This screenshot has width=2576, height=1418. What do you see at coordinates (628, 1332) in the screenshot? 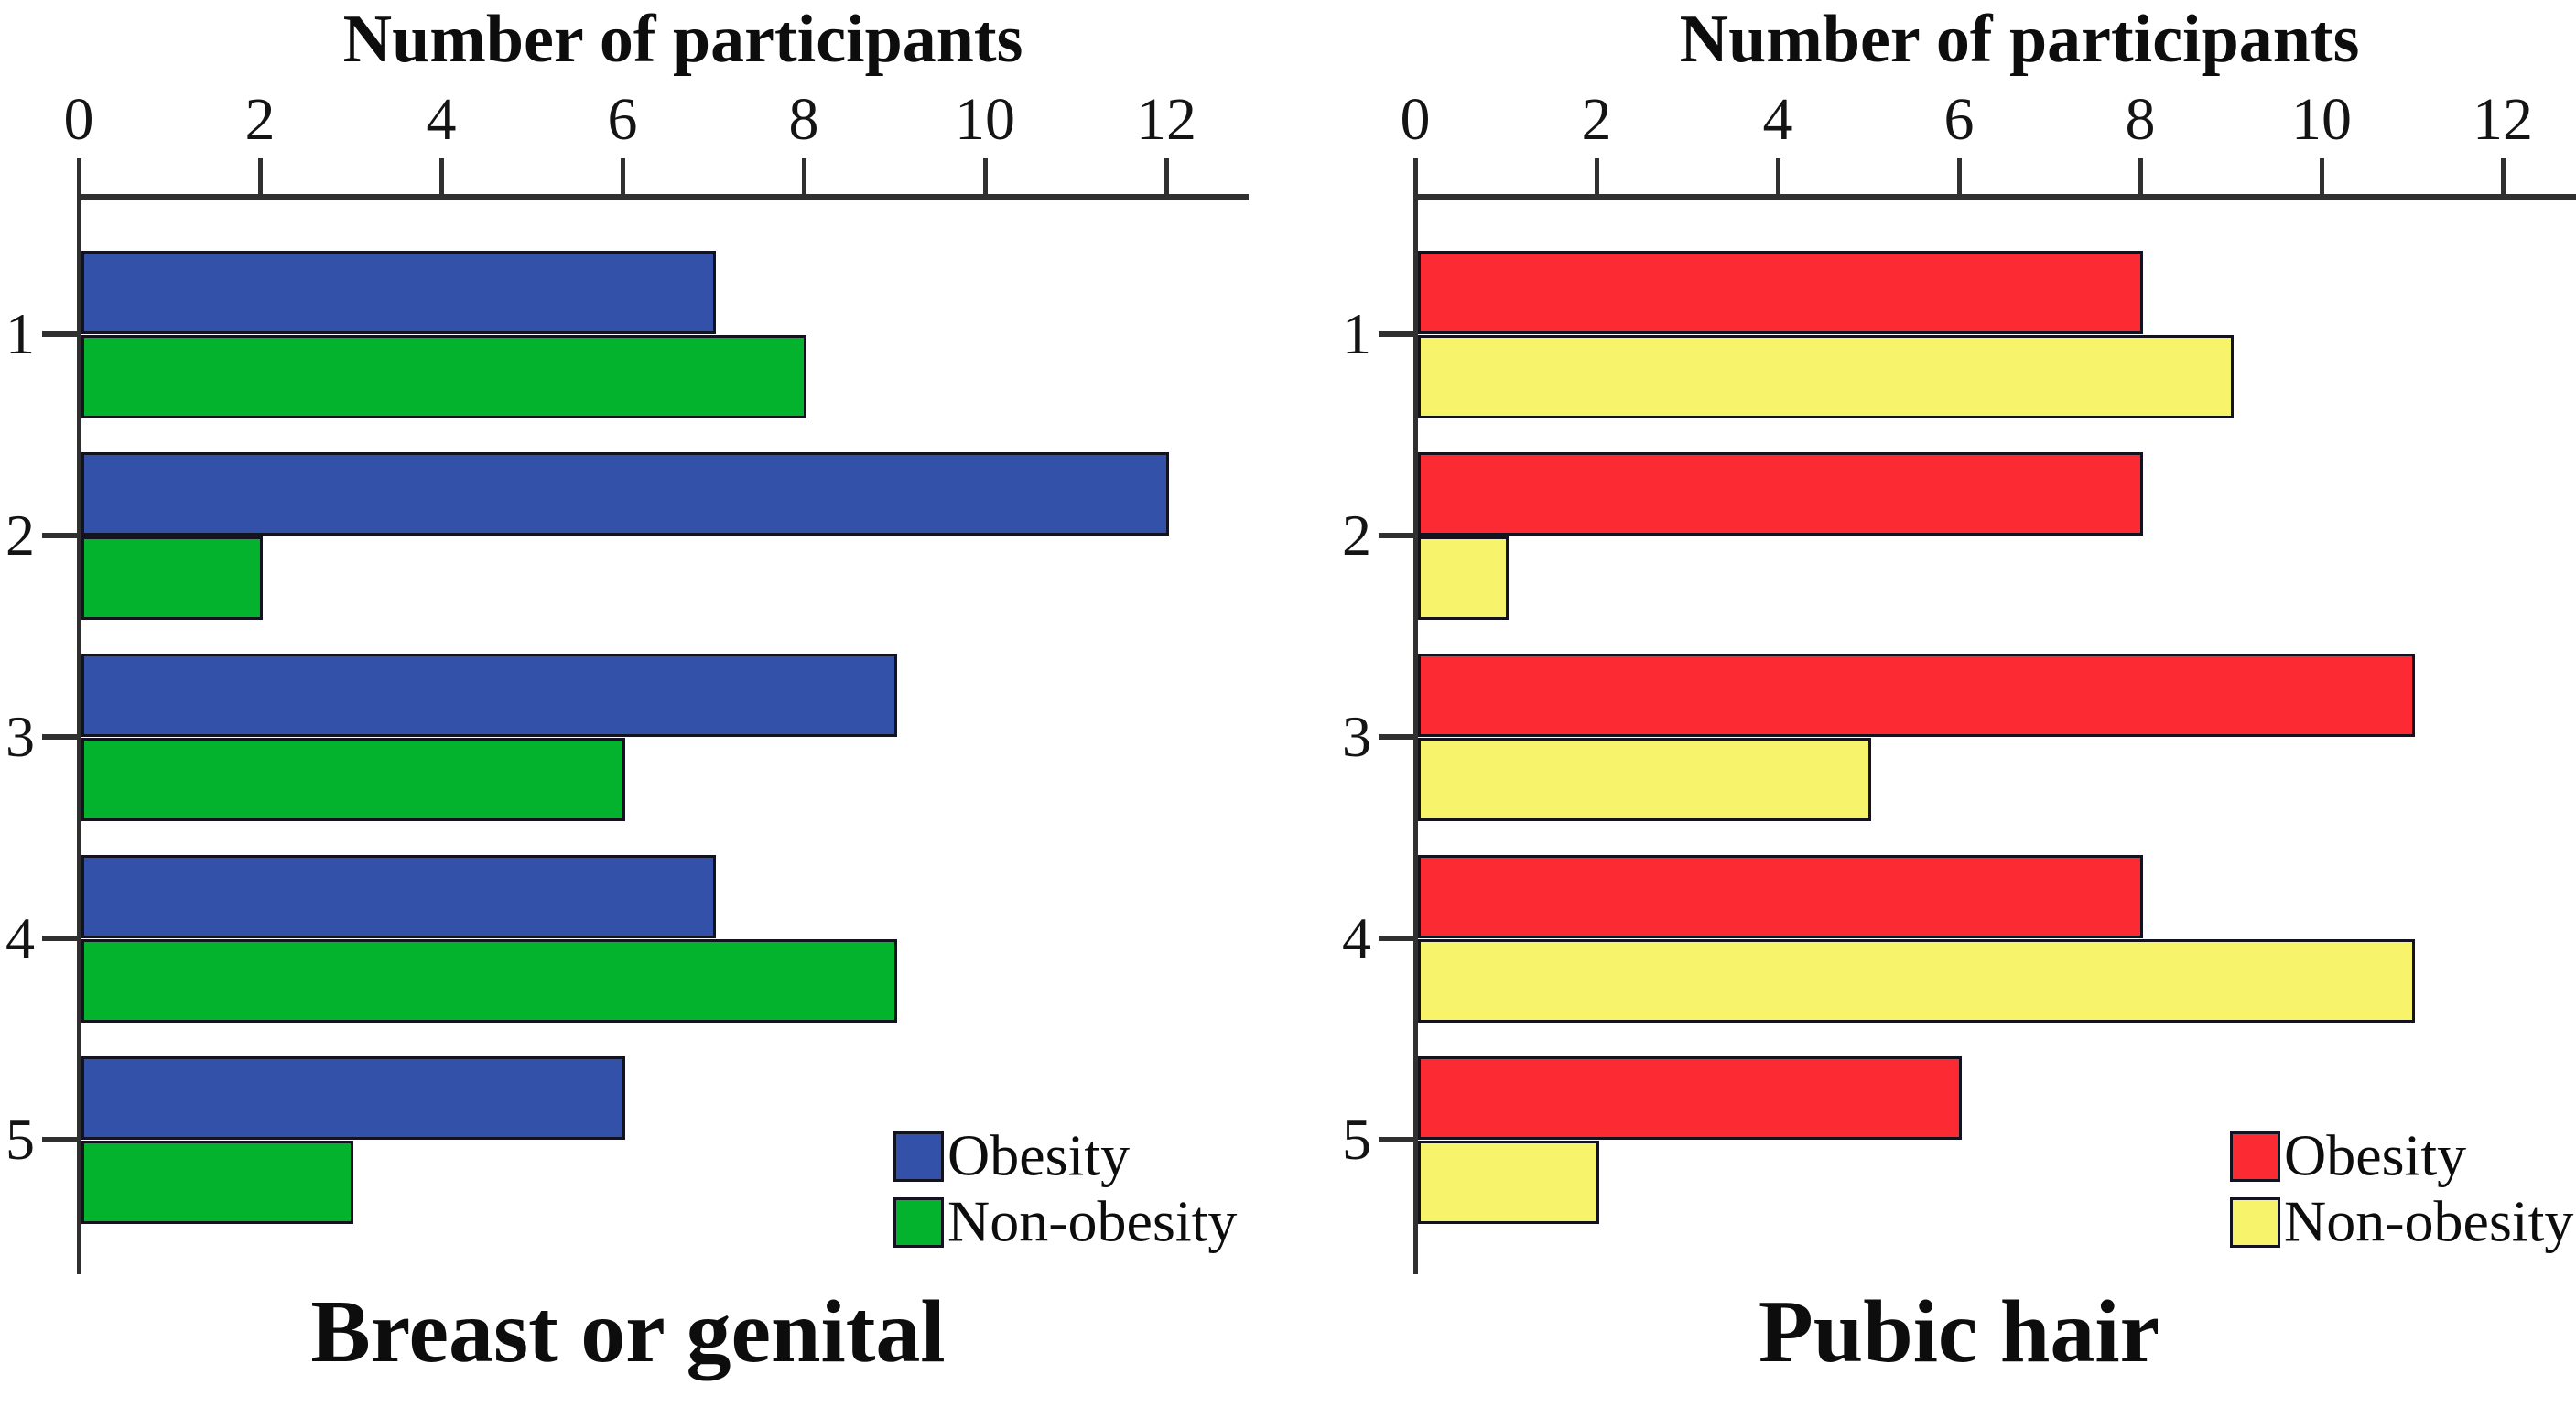
I see `chart-title: Breast or genital` at bounding box center [628, 1332].